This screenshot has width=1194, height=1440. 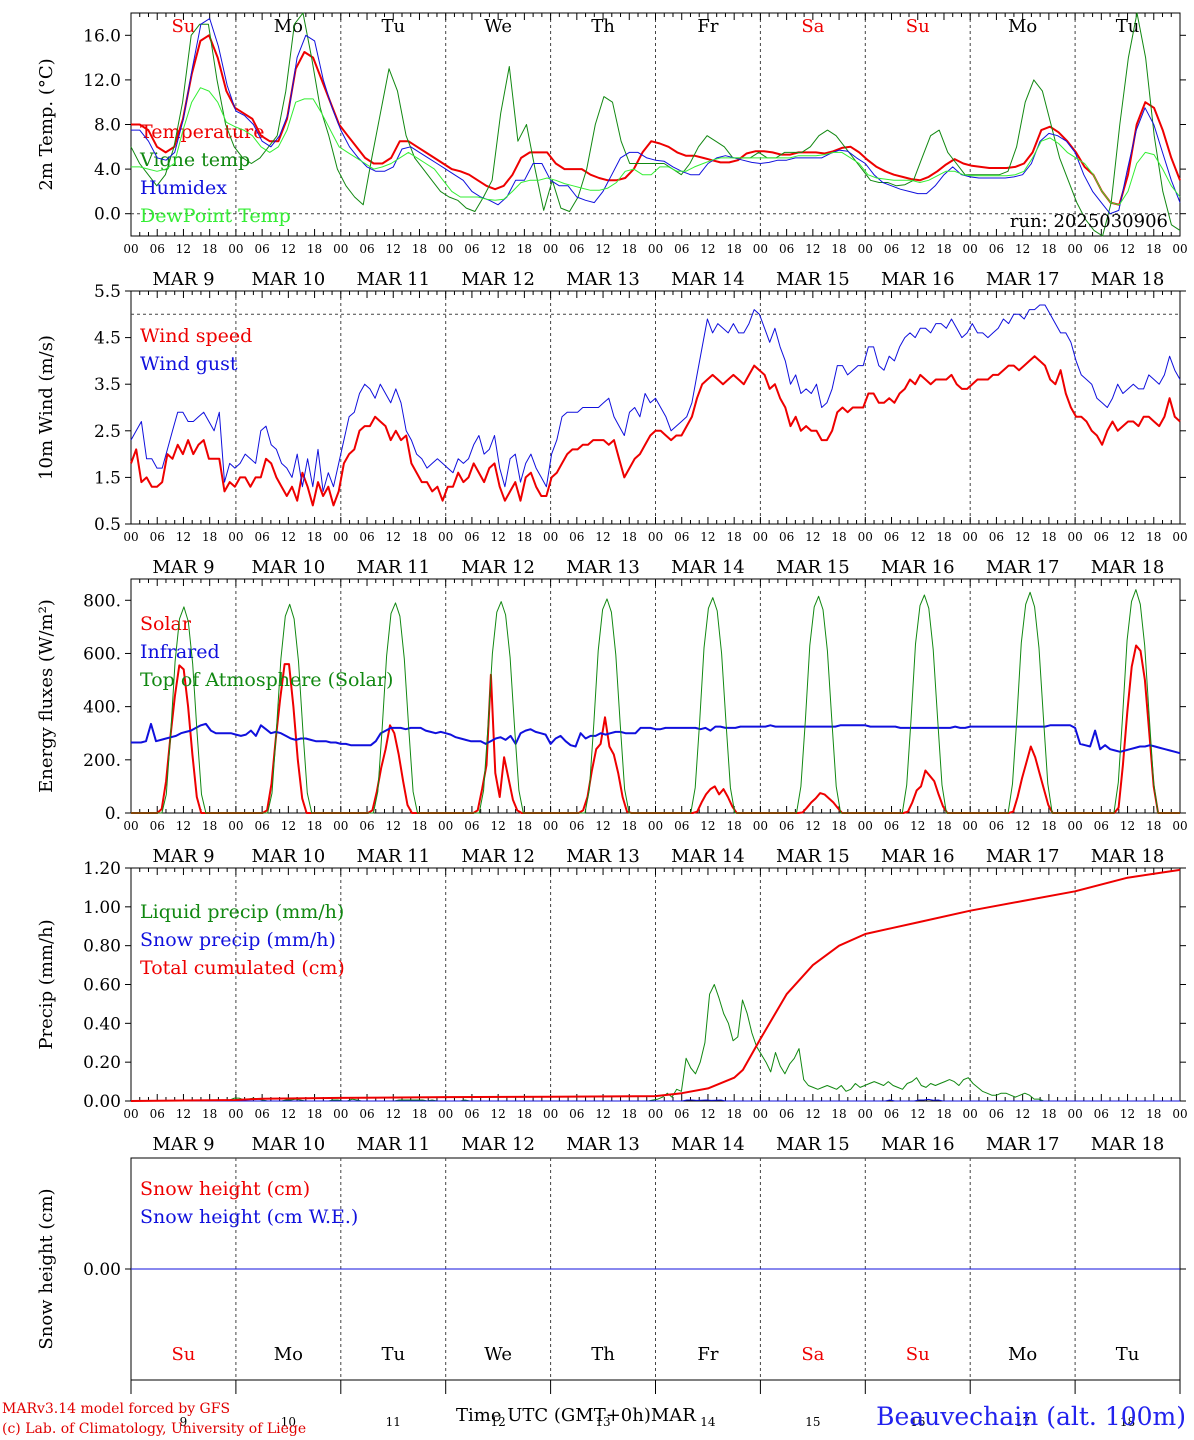 What do you see at coordinates (242, 968) in the screenshot?
I see `legend-entry: Total cumulated (cm)` at bounding box center [242, 968].